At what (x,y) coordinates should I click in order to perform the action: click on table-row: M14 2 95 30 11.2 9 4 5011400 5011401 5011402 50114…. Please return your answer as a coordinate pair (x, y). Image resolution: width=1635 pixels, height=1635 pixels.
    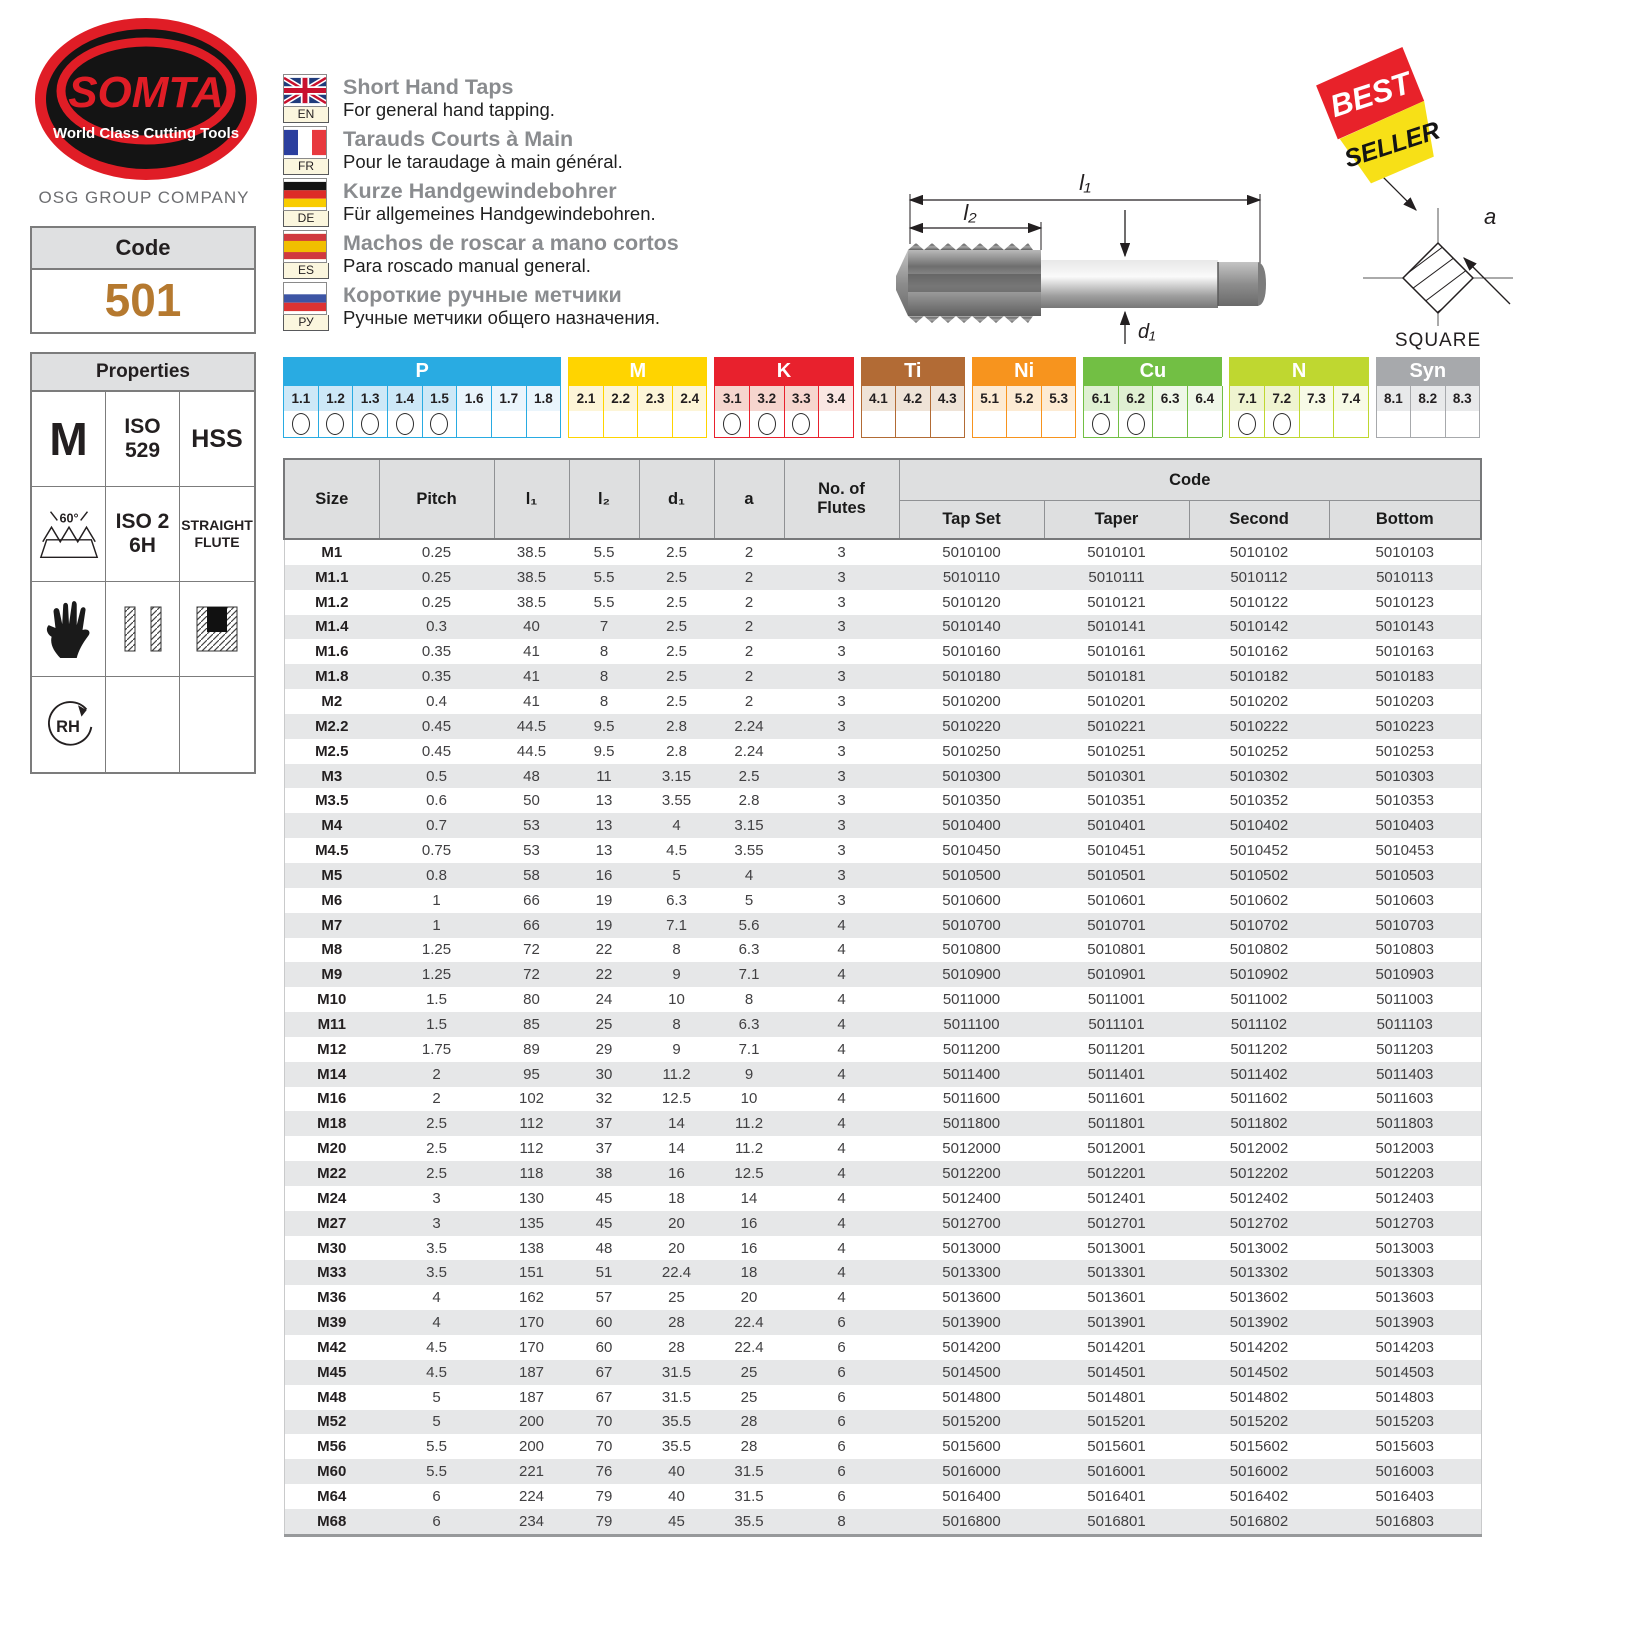
    Looking at the image, I should click on (882, 1074).